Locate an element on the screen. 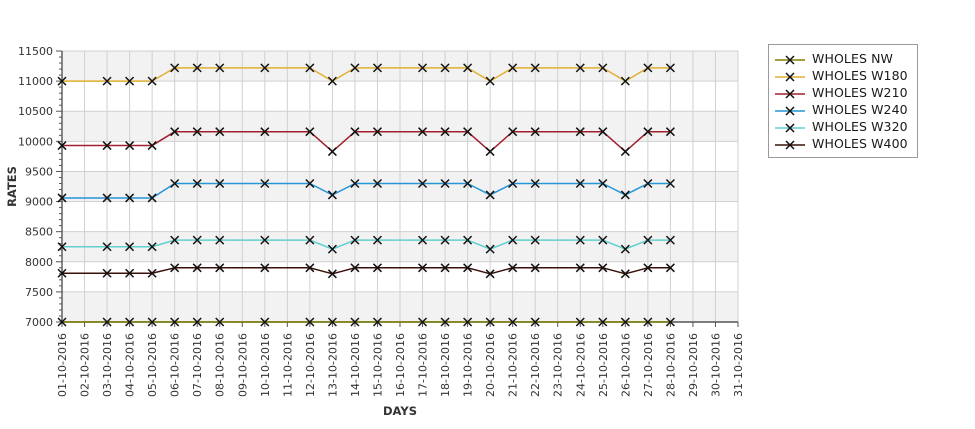  legend-item: WHOLES W320 is located at coordinates (841, 126).